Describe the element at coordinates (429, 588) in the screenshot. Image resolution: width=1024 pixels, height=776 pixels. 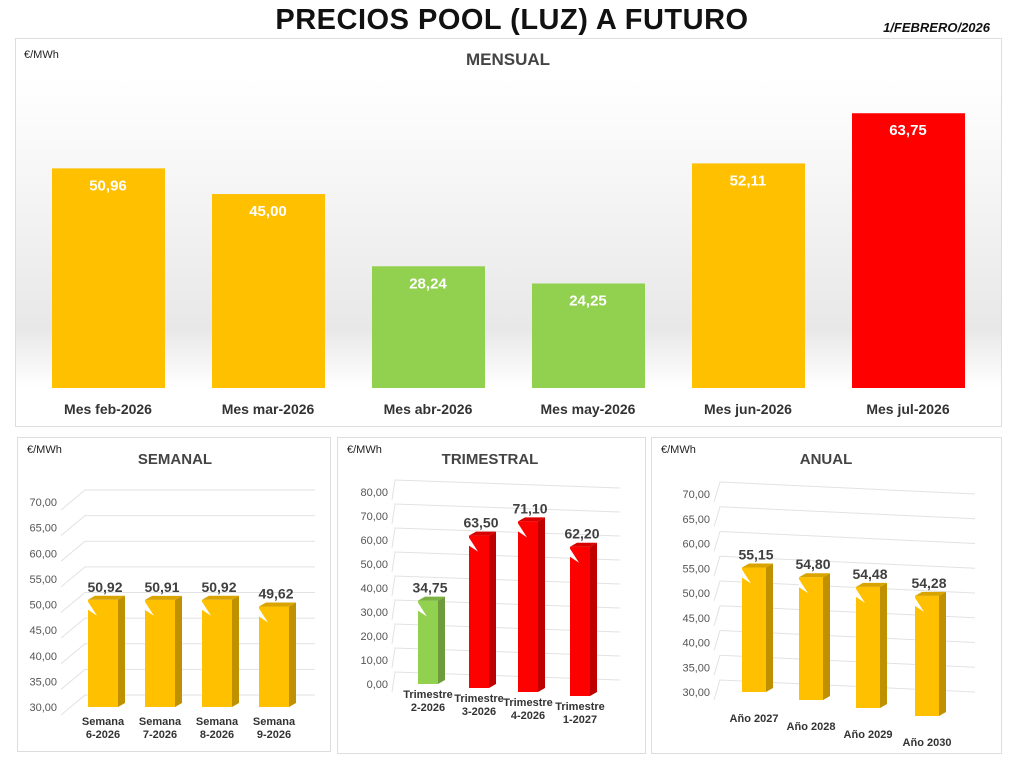
I see `data-label: 34,75` at that location.